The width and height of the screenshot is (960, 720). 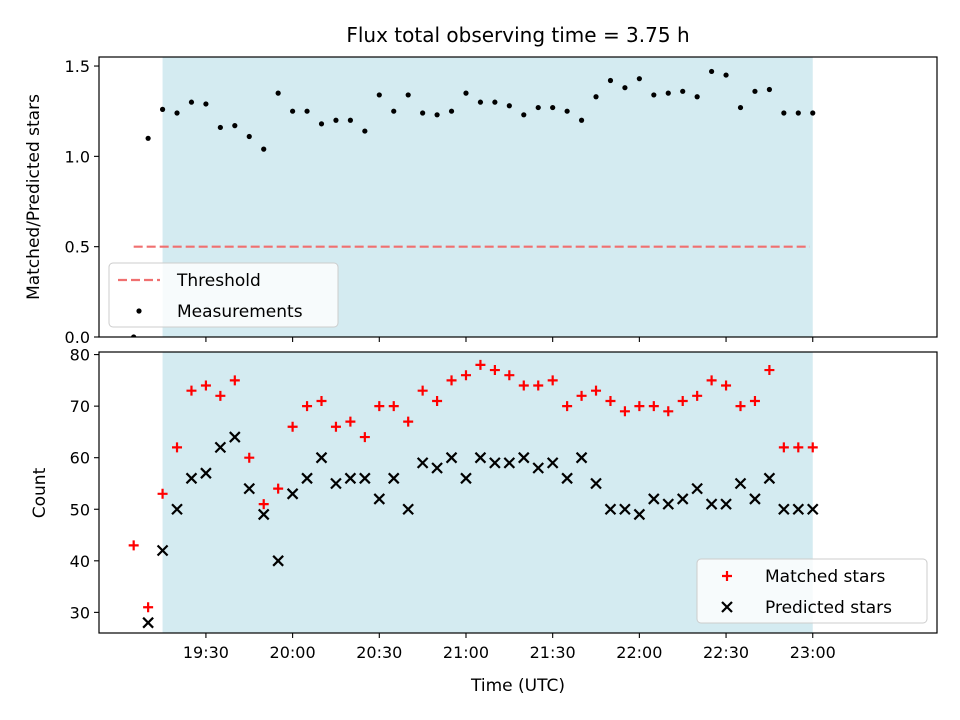 What do you see at coordinates (828, 608) in the screenshot?
I see `legend-label: Predicted stars` at bounding box center [828, 608].